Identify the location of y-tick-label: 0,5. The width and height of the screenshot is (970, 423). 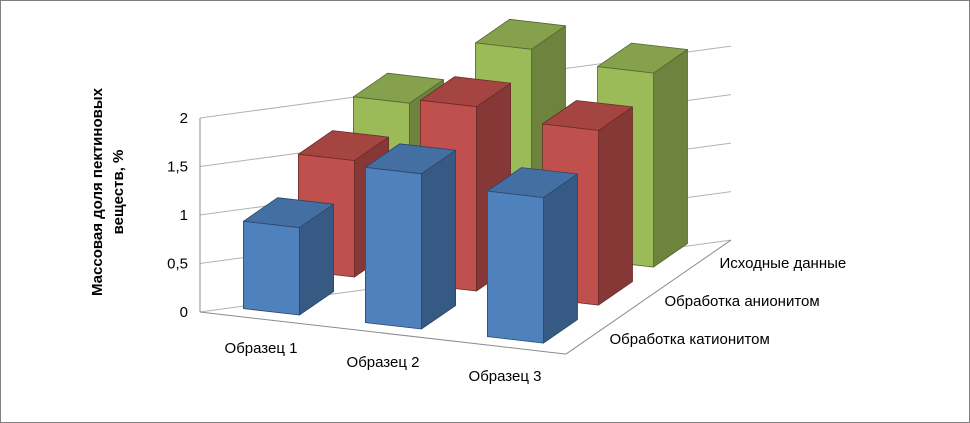
(177, 264).